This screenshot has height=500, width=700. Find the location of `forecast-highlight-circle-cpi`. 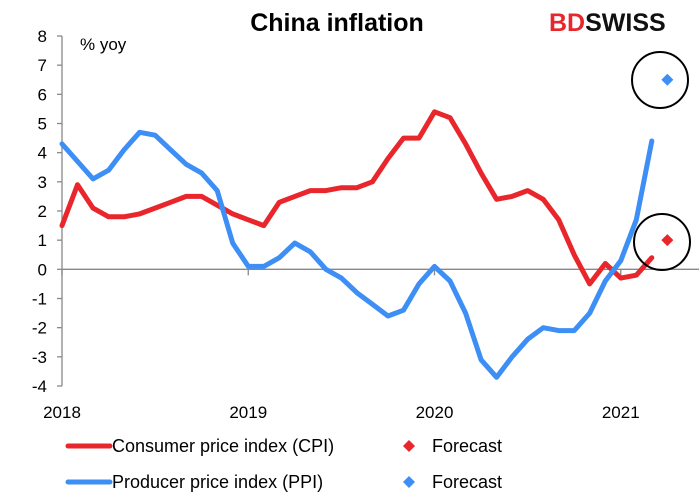

forecast-highlight-circle-cpi is located at coordinates (662, 242).